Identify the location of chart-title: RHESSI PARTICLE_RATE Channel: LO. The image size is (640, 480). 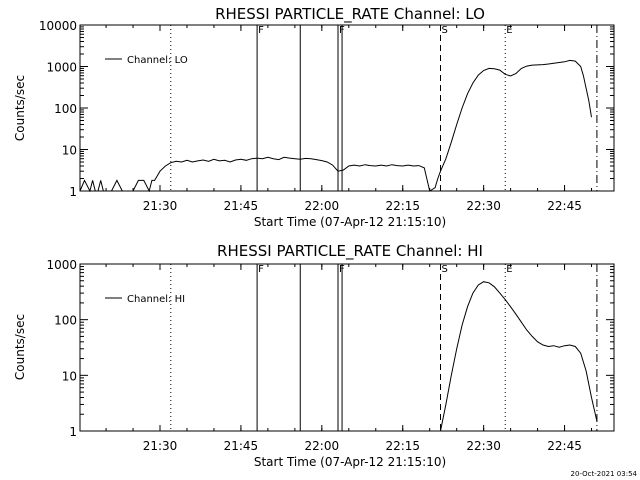
(350, 14).